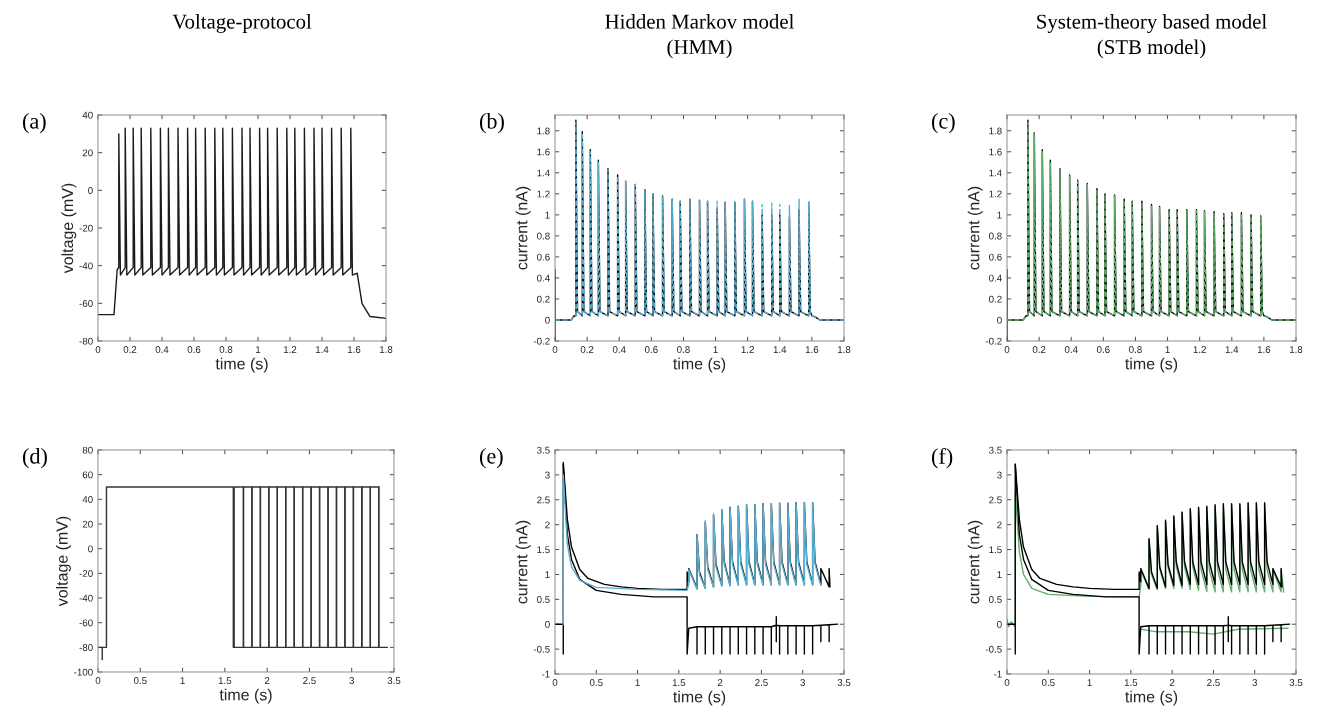  What do you see at coordinates (543, 550) in the screenshot?
I see `y-tick-label: 1.5` at bounding box center [543, 550].